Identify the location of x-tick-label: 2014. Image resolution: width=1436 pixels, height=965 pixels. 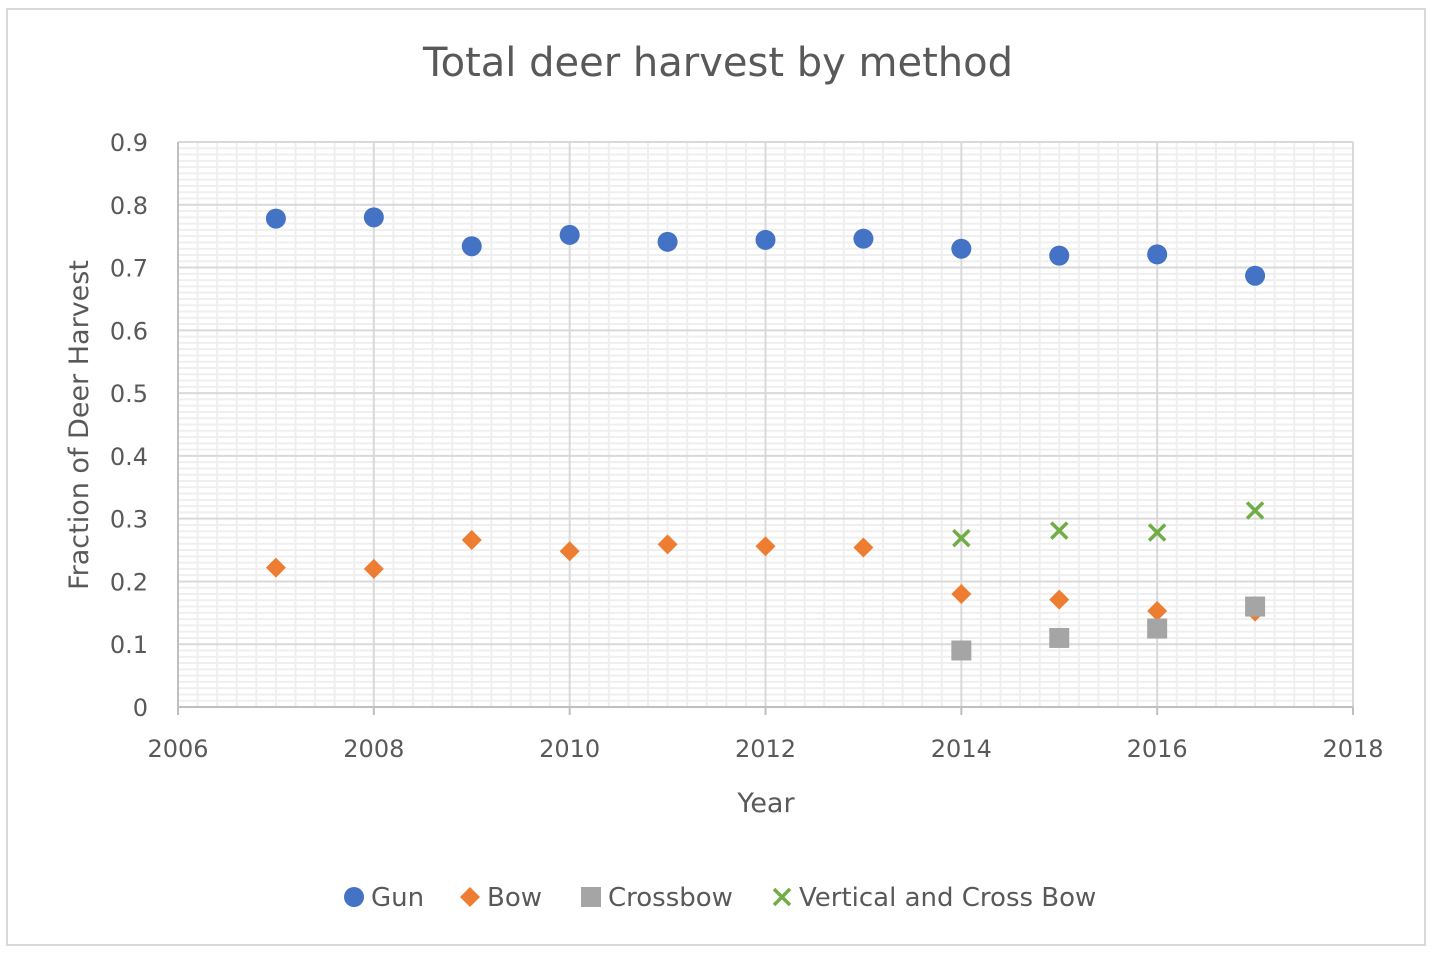
(961, 749).